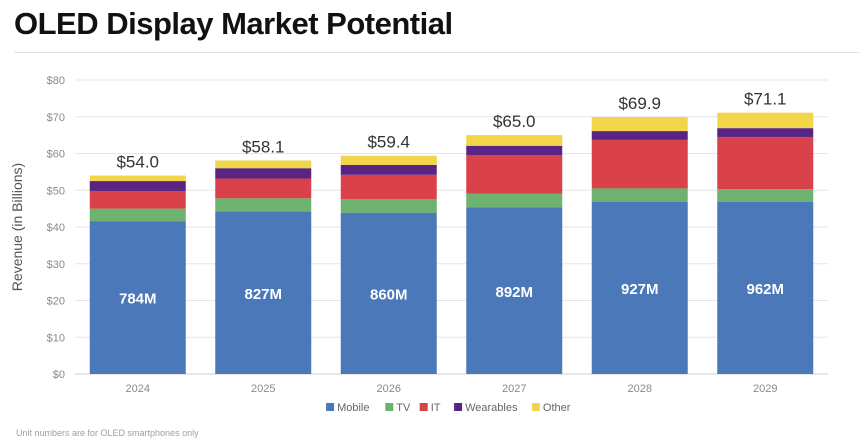 The height and width of the screenshot is (438, 860). Describe the element at coordinates (56, 191) in the screenshot. I see `y-tick-label: $50` at that location.